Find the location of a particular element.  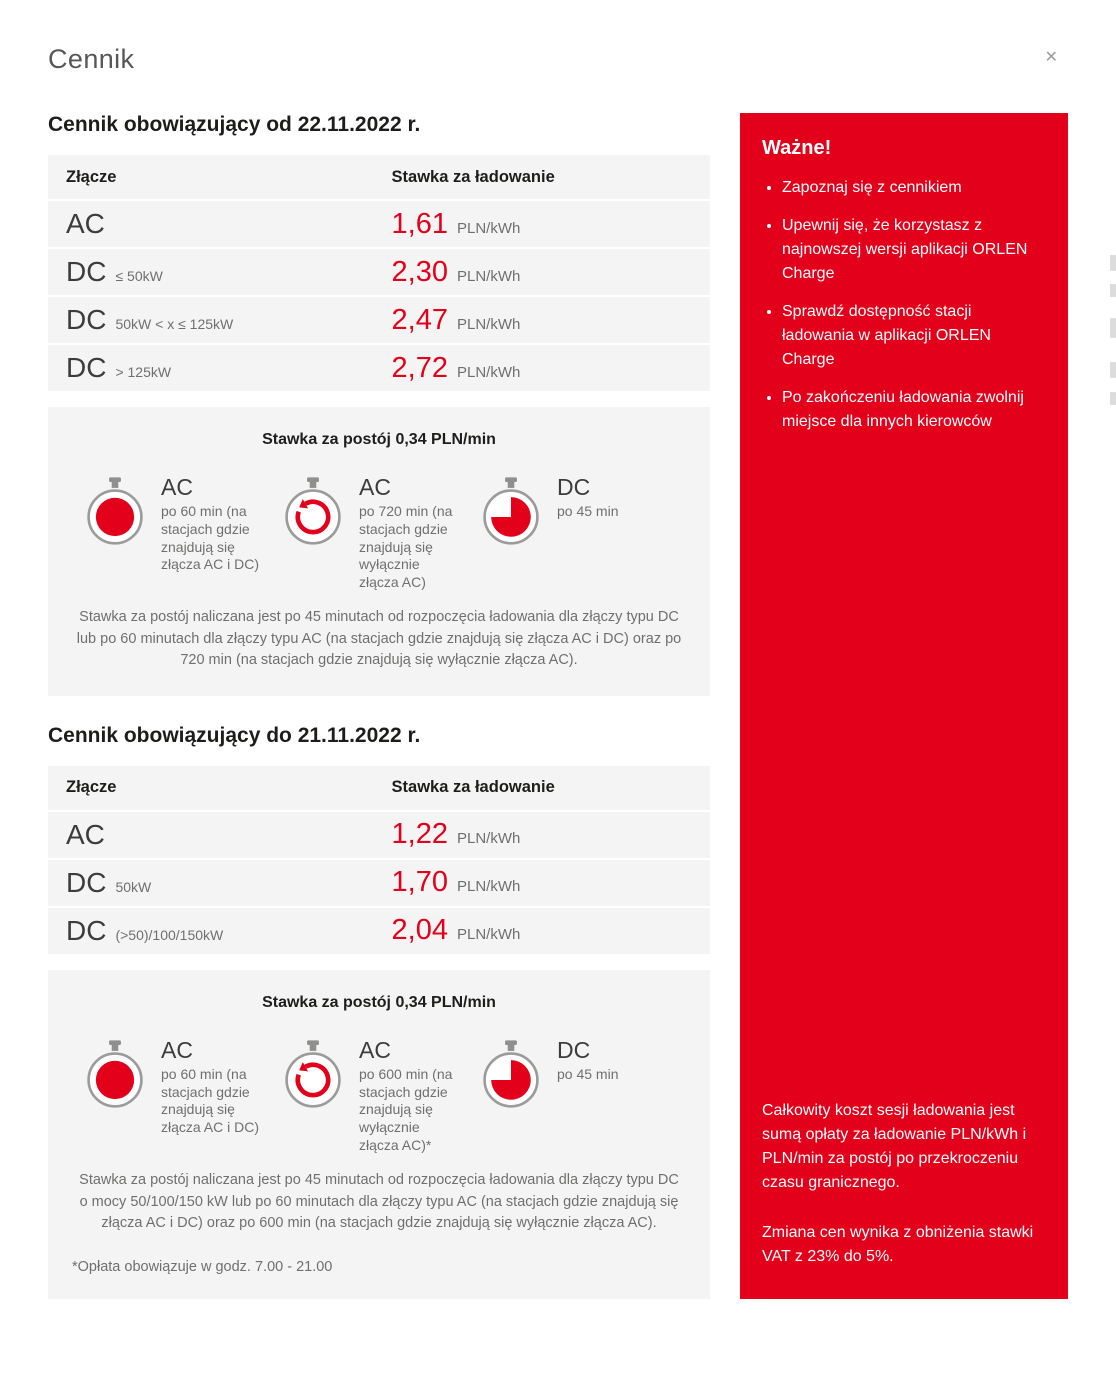

table-row: AC 1,22 PLN/kWh is located at coordinates (379, 834).